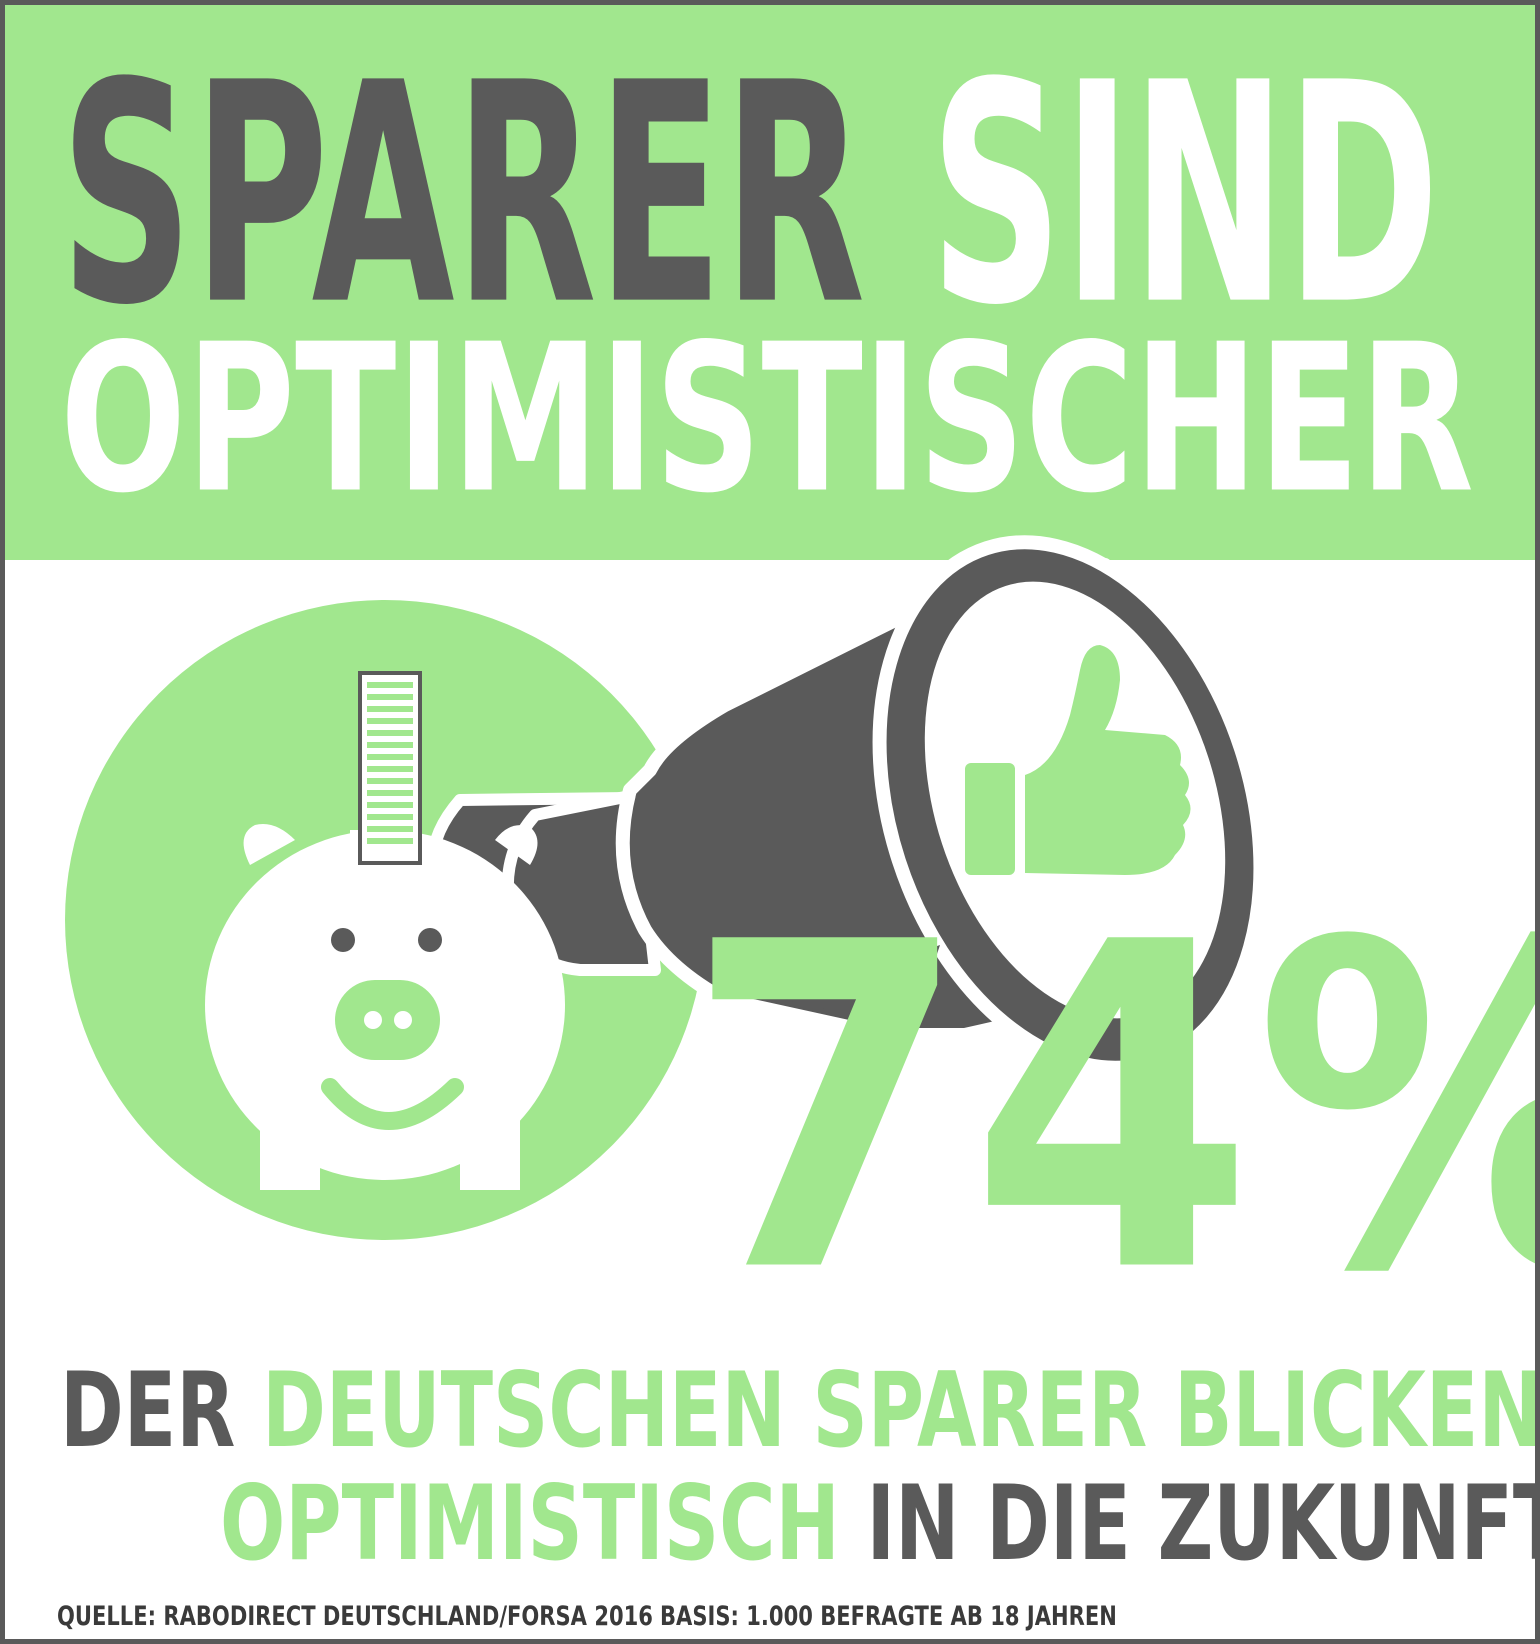 This screenshot has height=1644, width=1540. I want to click on thumbs-up-icon, so click(1078, 760).